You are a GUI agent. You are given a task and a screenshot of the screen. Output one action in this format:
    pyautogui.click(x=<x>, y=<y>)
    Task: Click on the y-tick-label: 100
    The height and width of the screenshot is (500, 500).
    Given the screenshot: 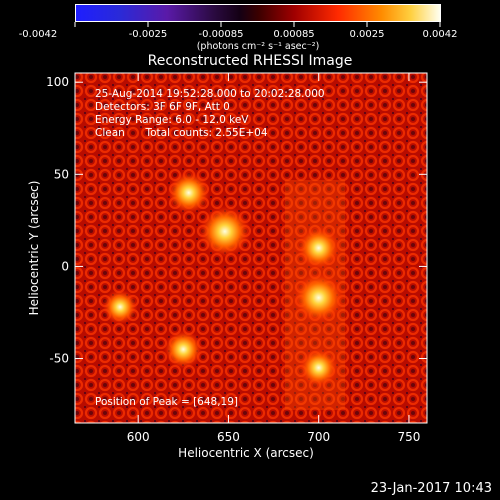 What is the action you would take?
    pyautogui.click(x=57, y=82)
    